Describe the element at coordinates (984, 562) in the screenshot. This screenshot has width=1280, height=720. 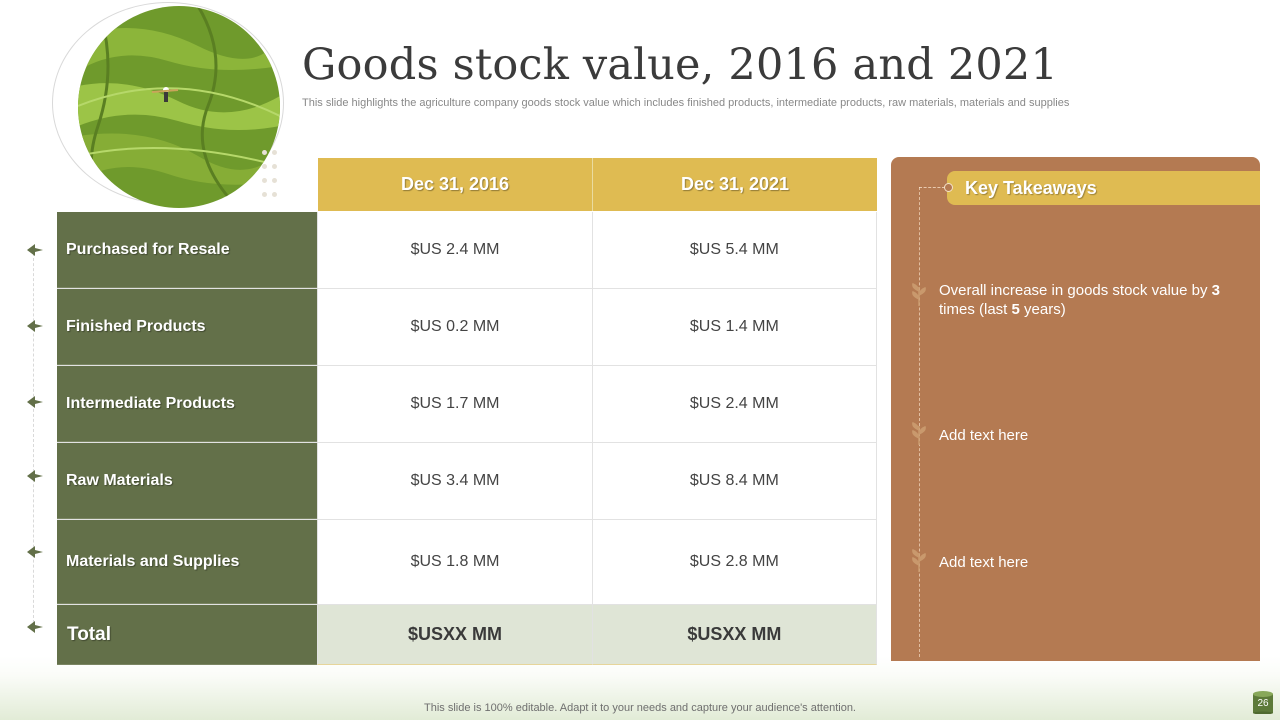
I see `takeaway-point-3: Add text here` at that location.